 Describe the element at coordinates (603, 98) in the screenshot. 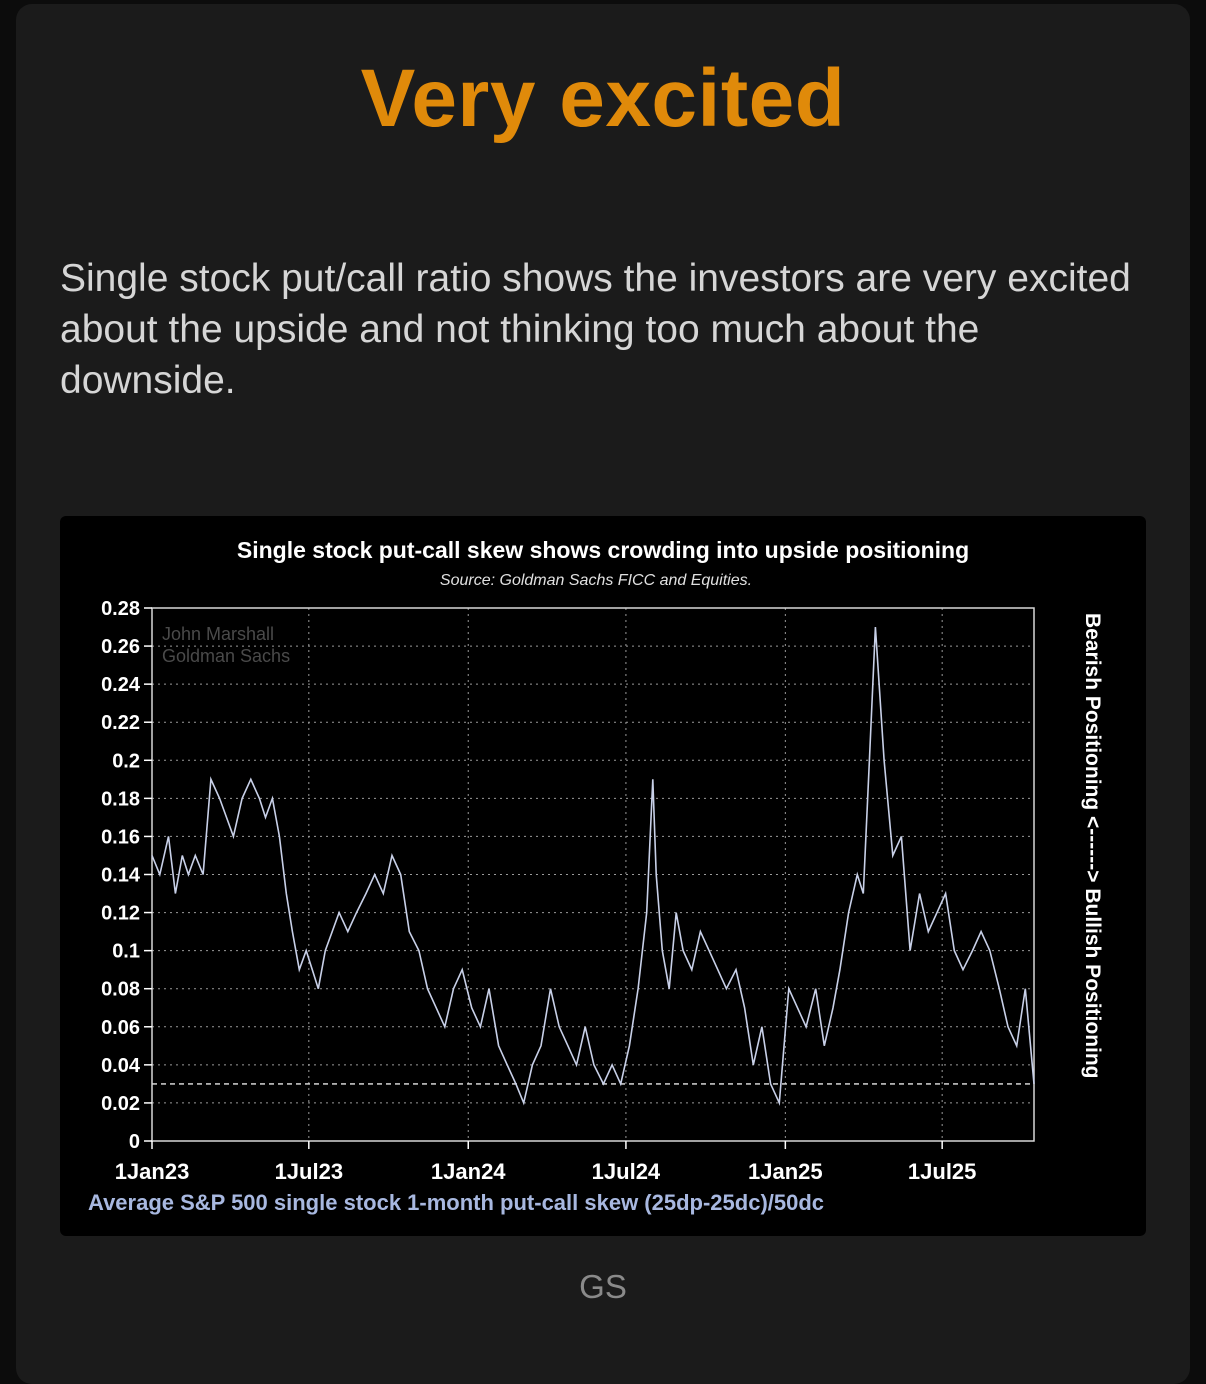

I see `page-title: Very excited` at that location.